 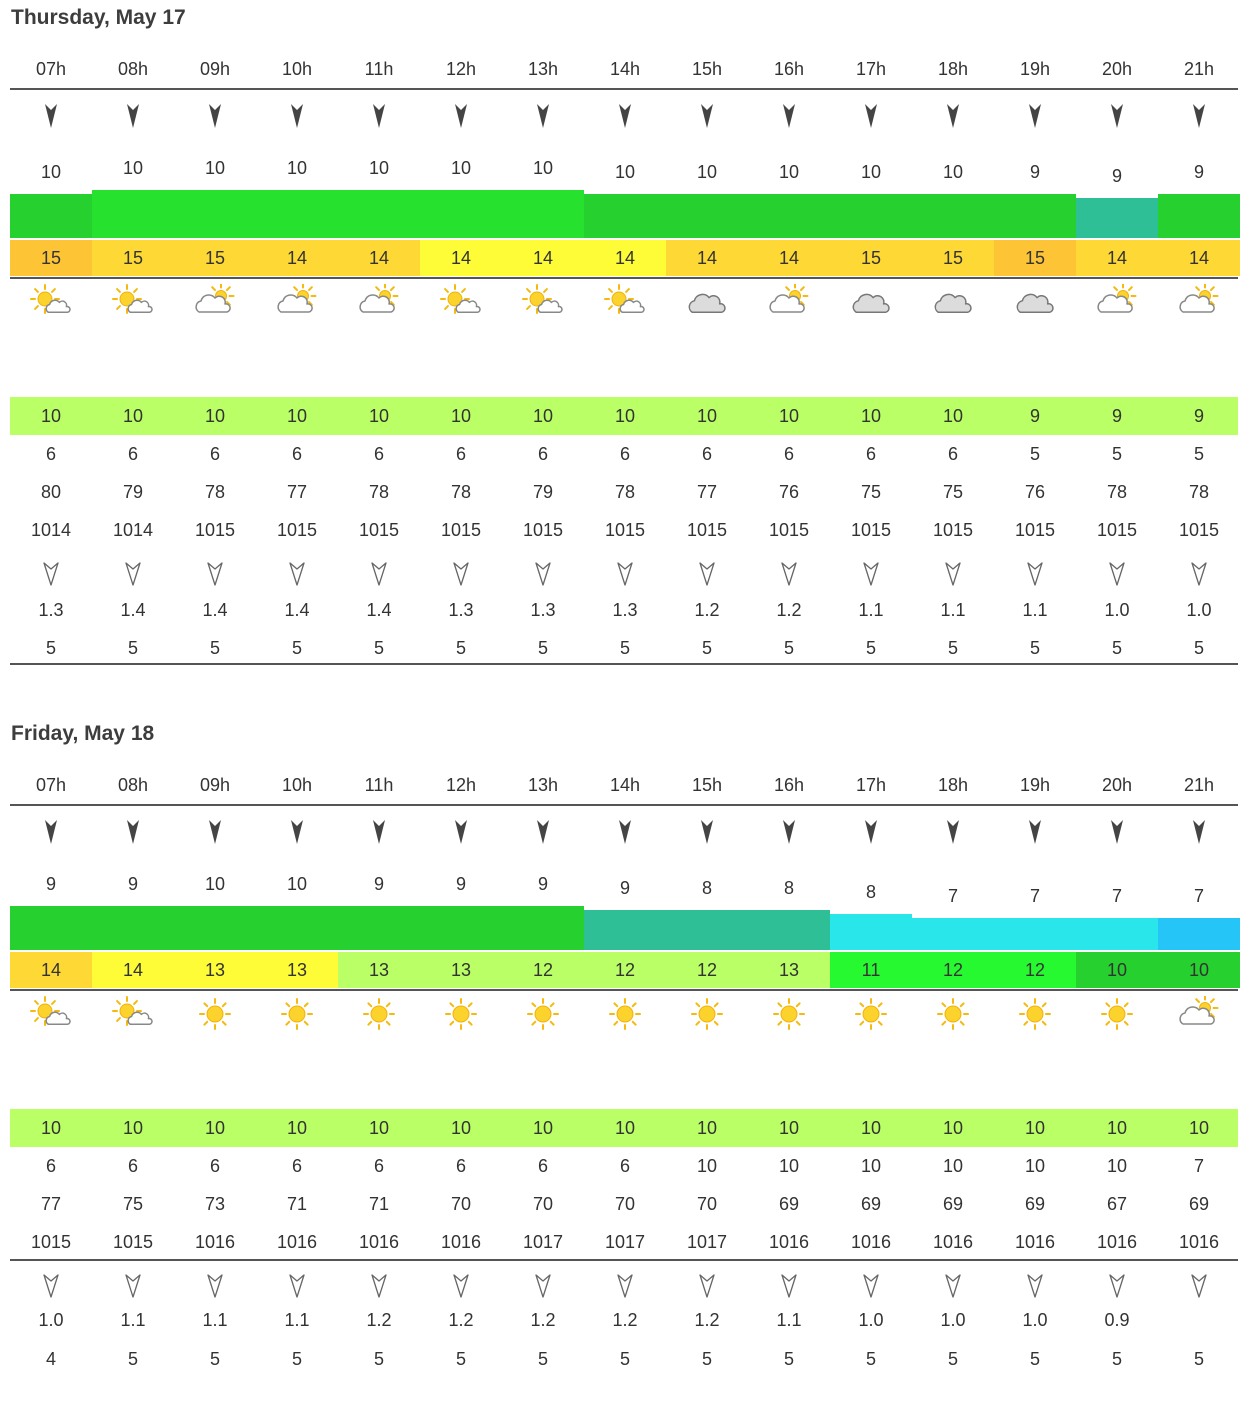 I want to click on cloud-sun-icon, so click(x=379, y=302).